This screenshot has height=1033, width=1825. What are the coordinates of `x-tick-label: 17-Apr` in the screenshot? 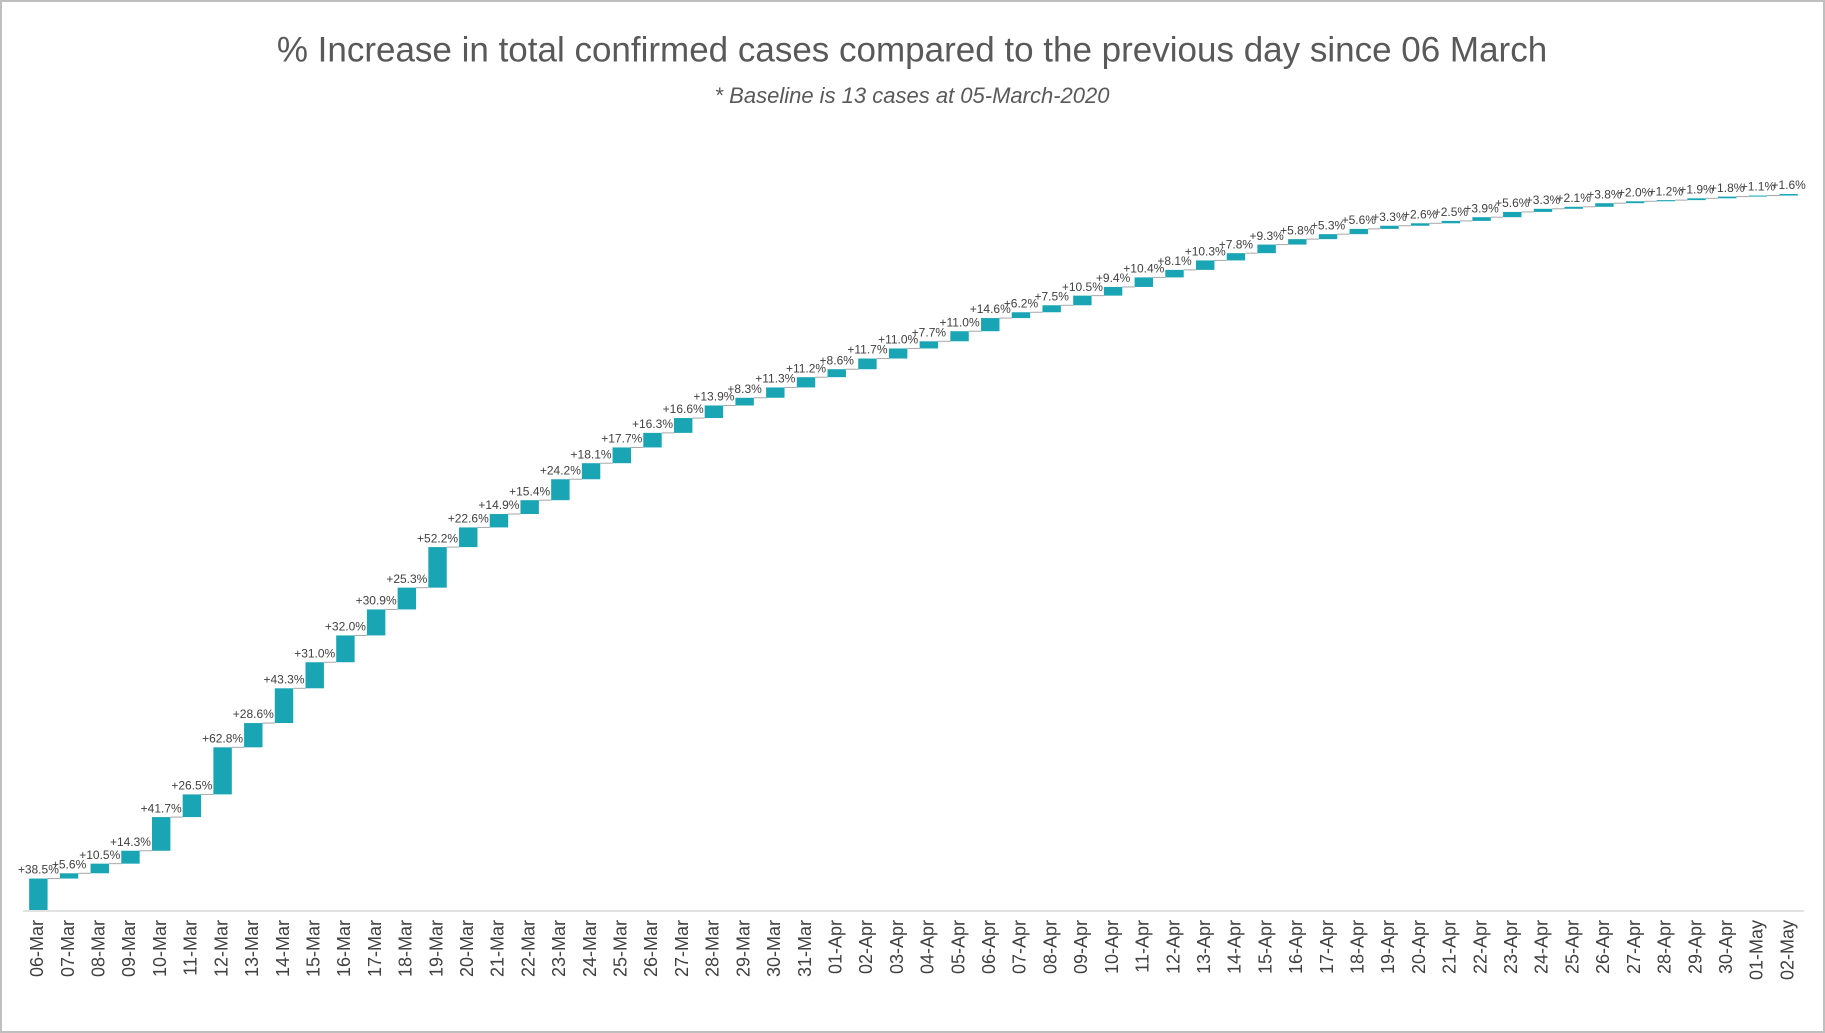 It's located at (1327, 947).